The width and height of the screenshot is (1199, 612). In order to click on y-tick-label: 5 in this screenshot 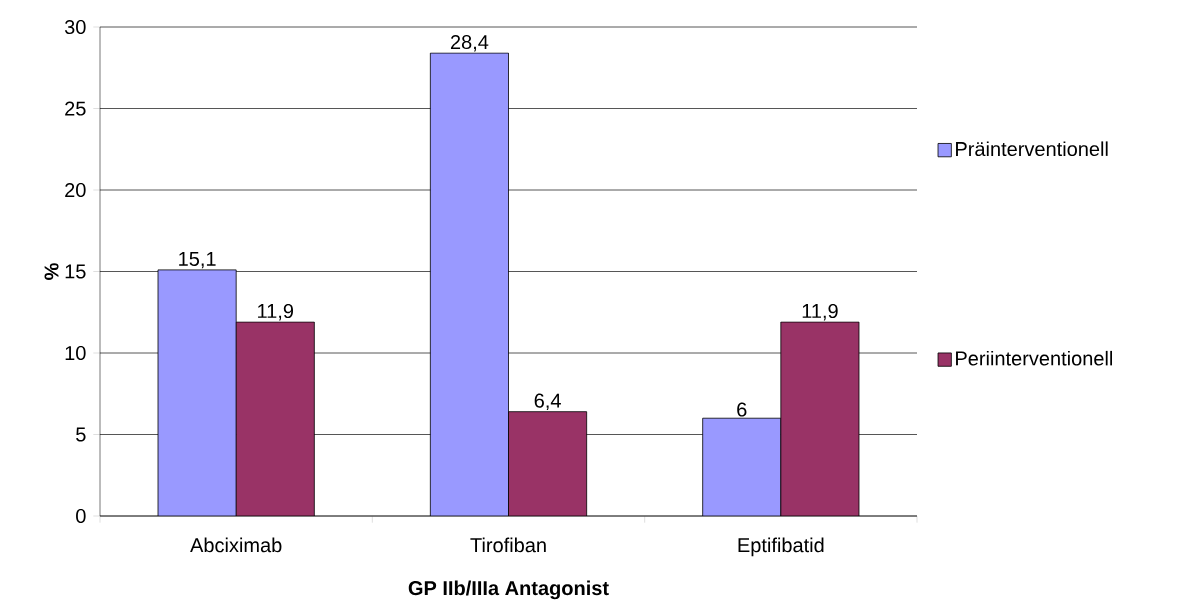, I will do `click(81, 434)`.